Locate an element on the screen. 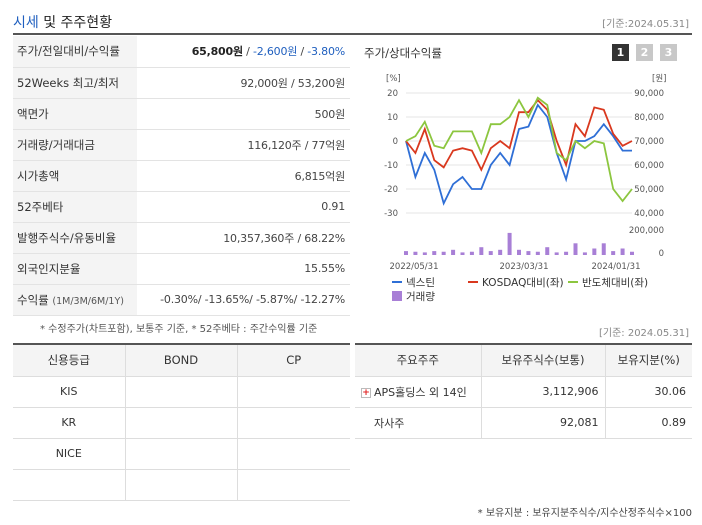 The height and width of the screenshot is (525, 702). right-tick-label: 70,000 is located at coordinates (649, 142).